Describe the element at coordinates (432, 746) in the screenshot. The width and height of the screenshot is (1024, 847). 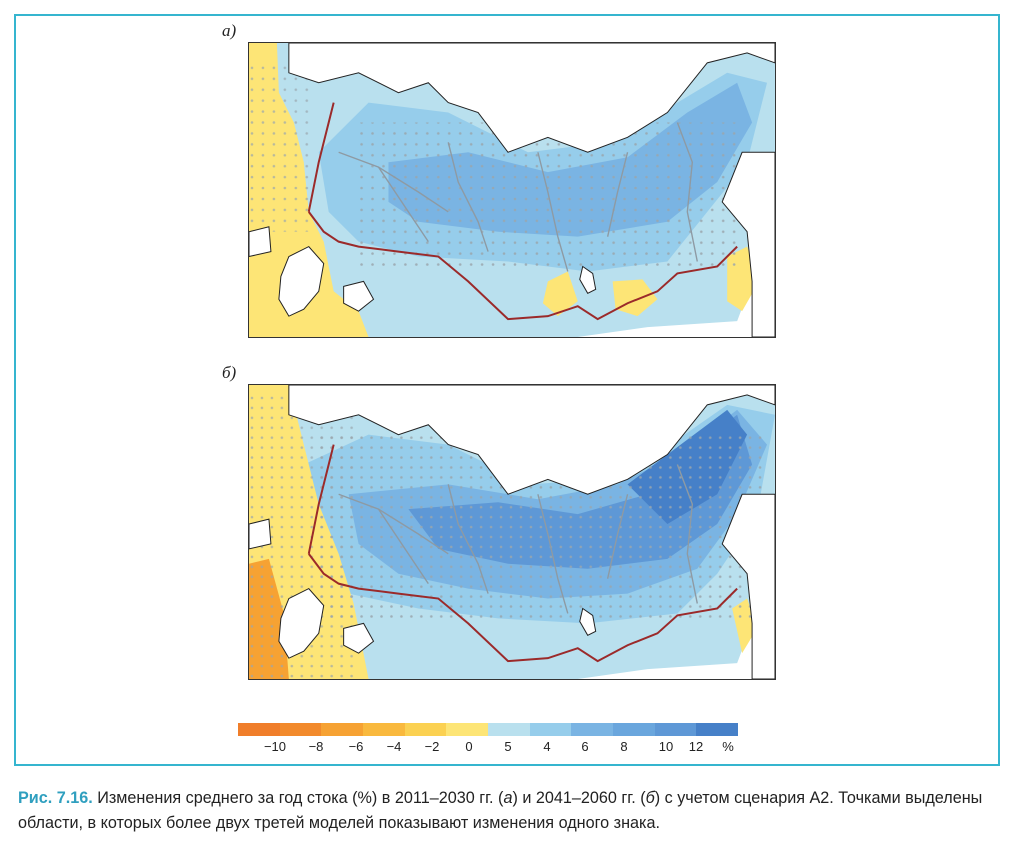
I see `legend-tick: −2` at that location.